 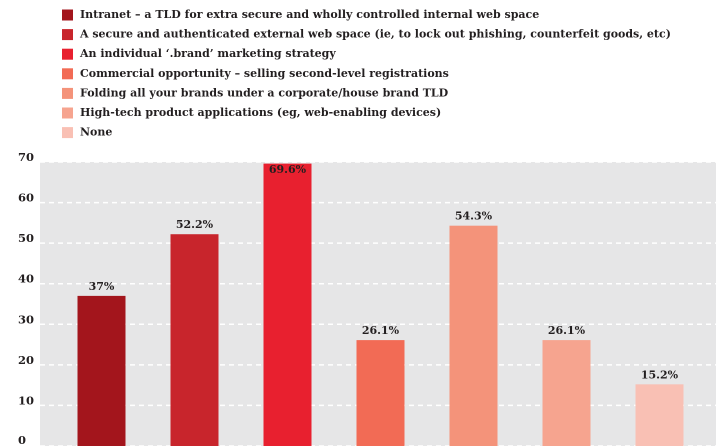 I want to click on y-tick-label: 0, so click(x=22, y=439).